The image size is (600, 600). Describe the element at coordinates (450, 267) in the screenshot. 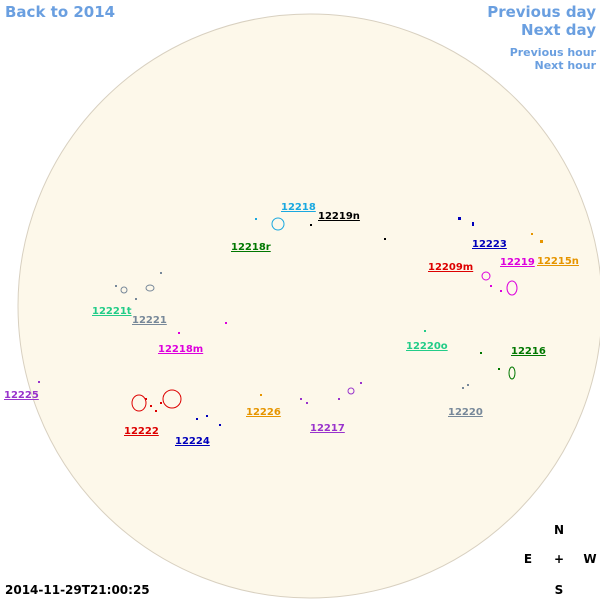

I see `region-label: 12209m` at that location.